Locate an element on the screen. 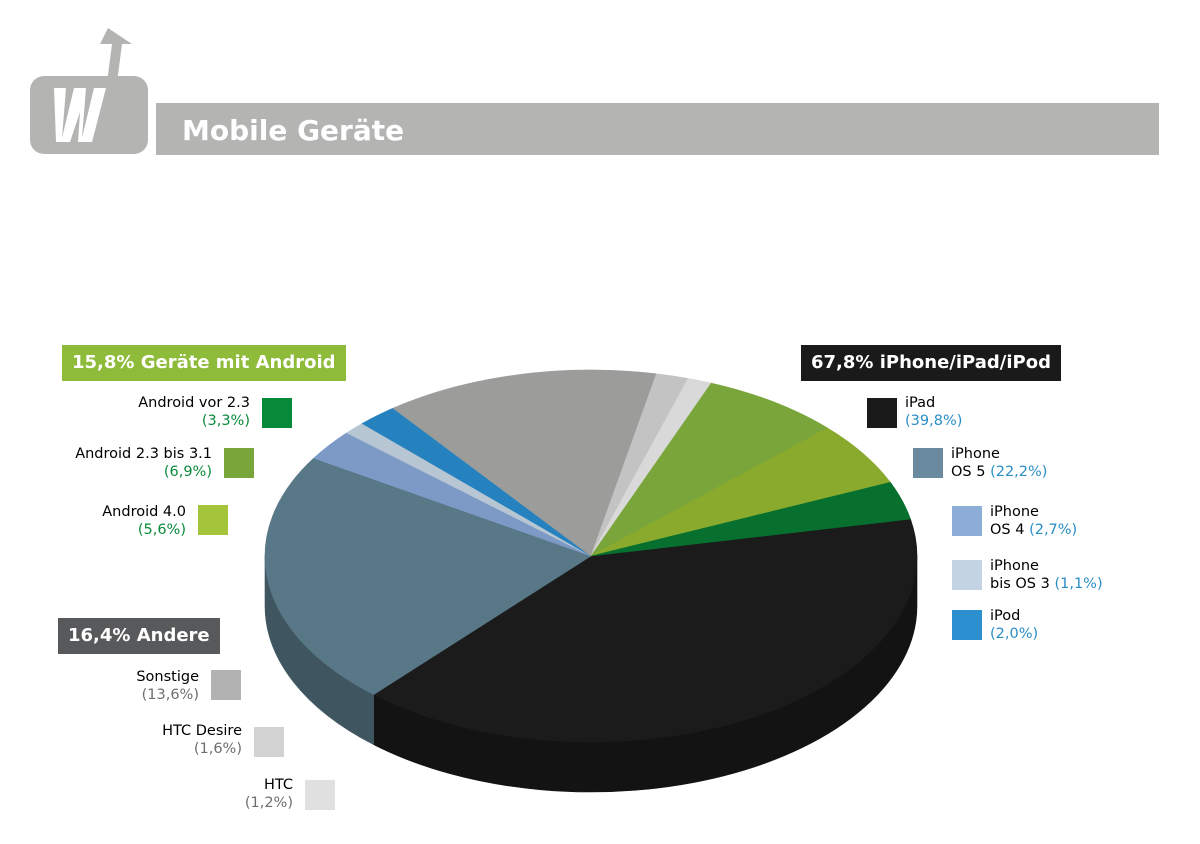  legend-label-2: OS 4 is located at coordinates (1007, 530).